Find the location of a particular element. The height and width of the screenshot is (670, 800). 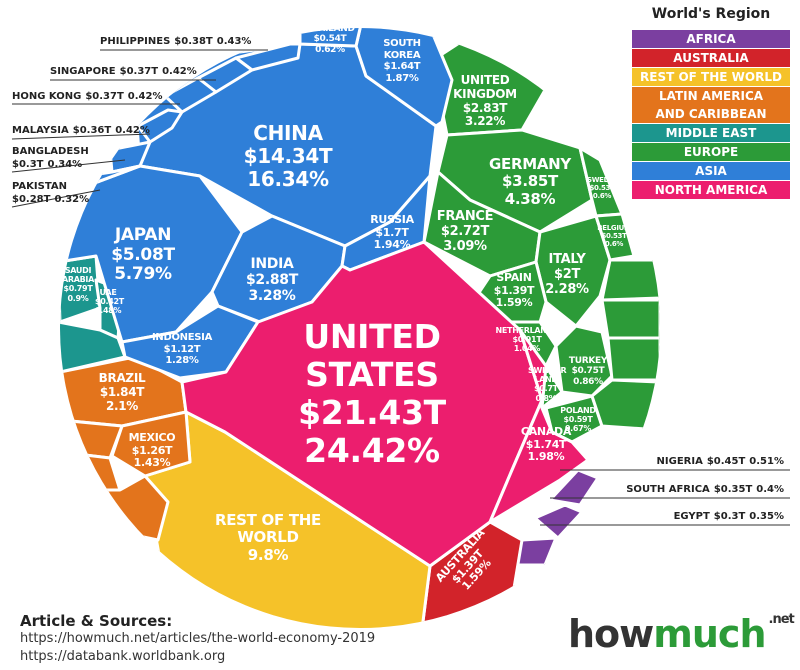

callout: MALAYSIA $0.36T 0.42% is located at coordinates (83, 131).